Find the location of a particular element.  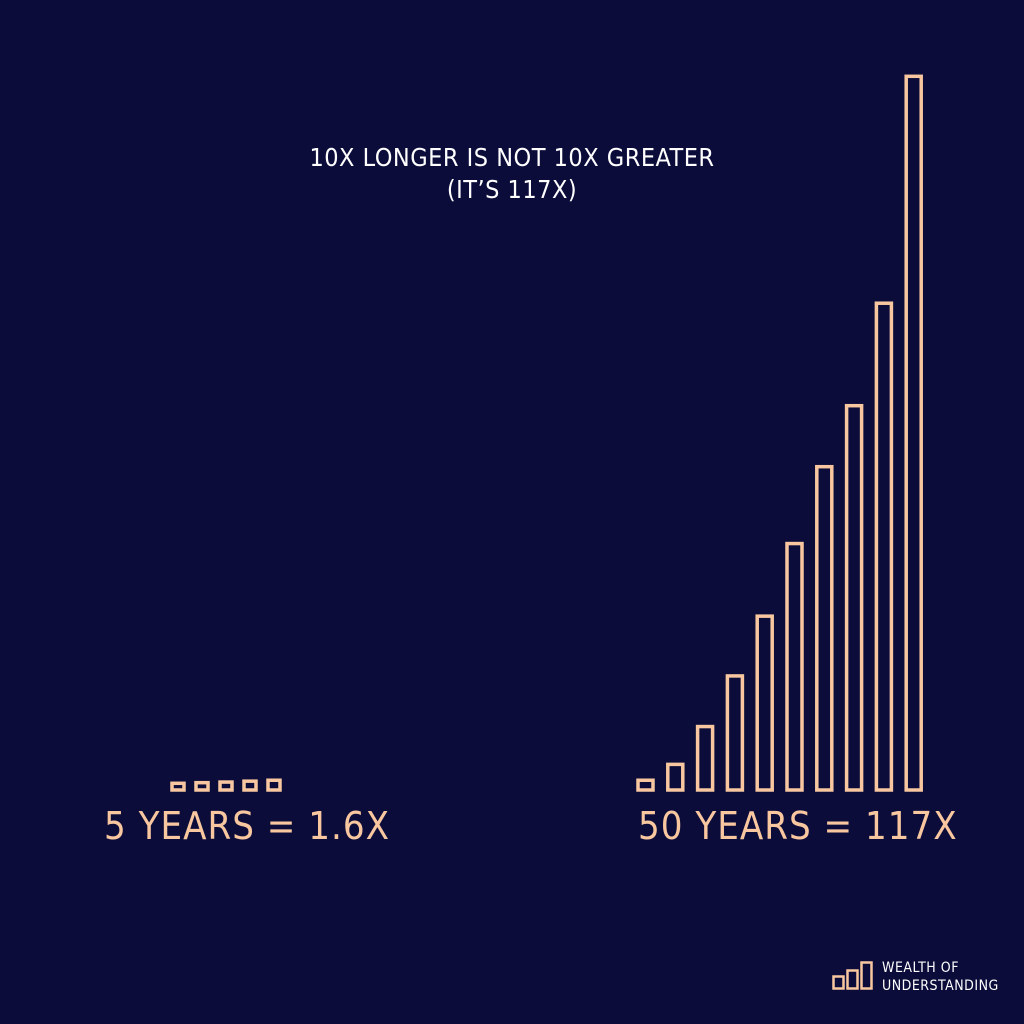

brand-logo: WEALTH OF UNDERSTANDING is located at coordinates (915, 976).